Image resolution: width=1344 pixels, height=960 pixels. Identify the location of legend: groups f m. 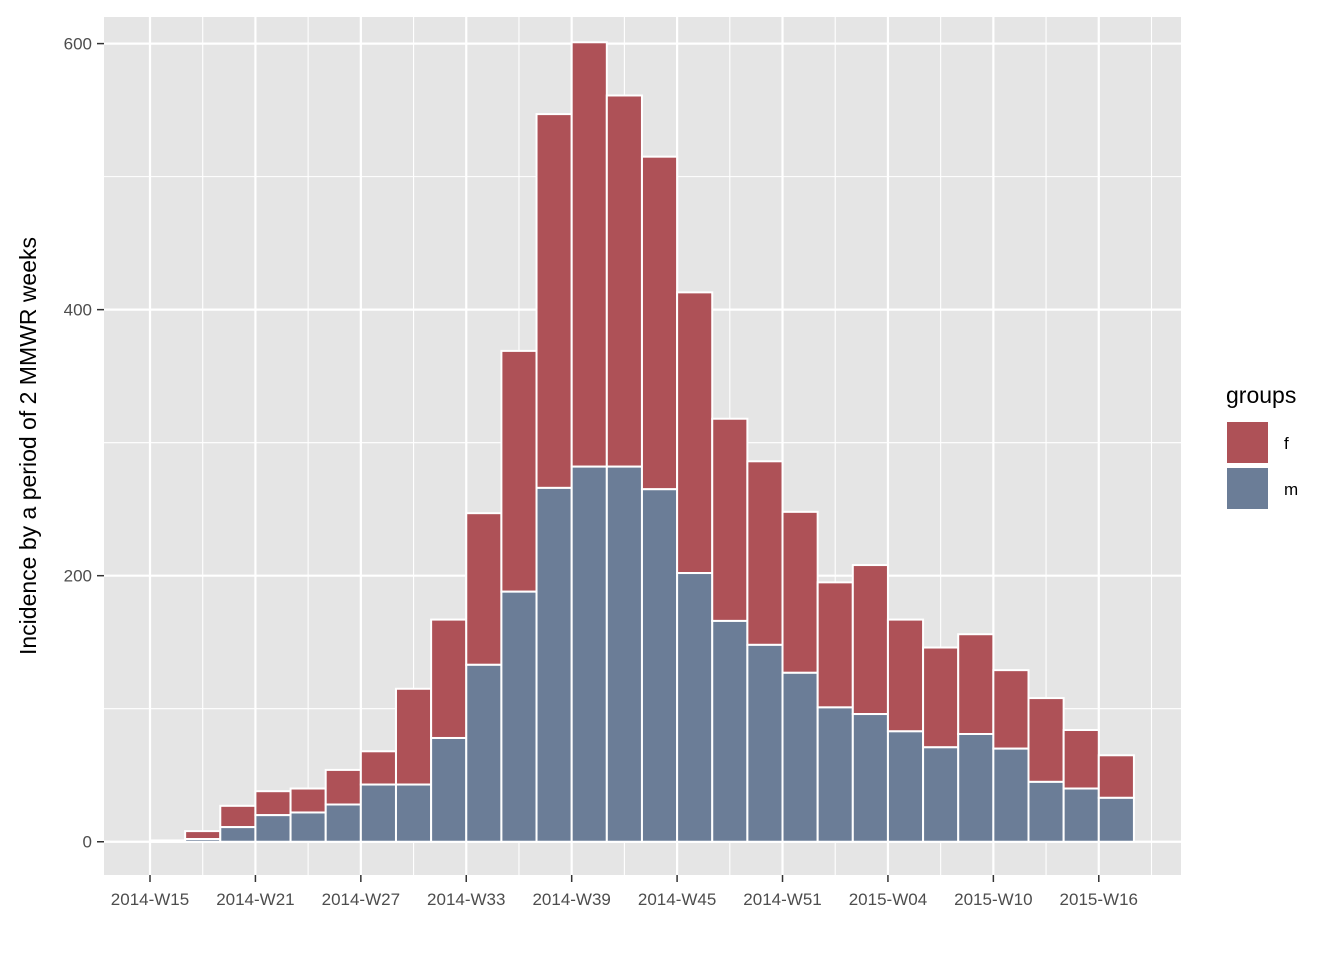
(1262, 445).